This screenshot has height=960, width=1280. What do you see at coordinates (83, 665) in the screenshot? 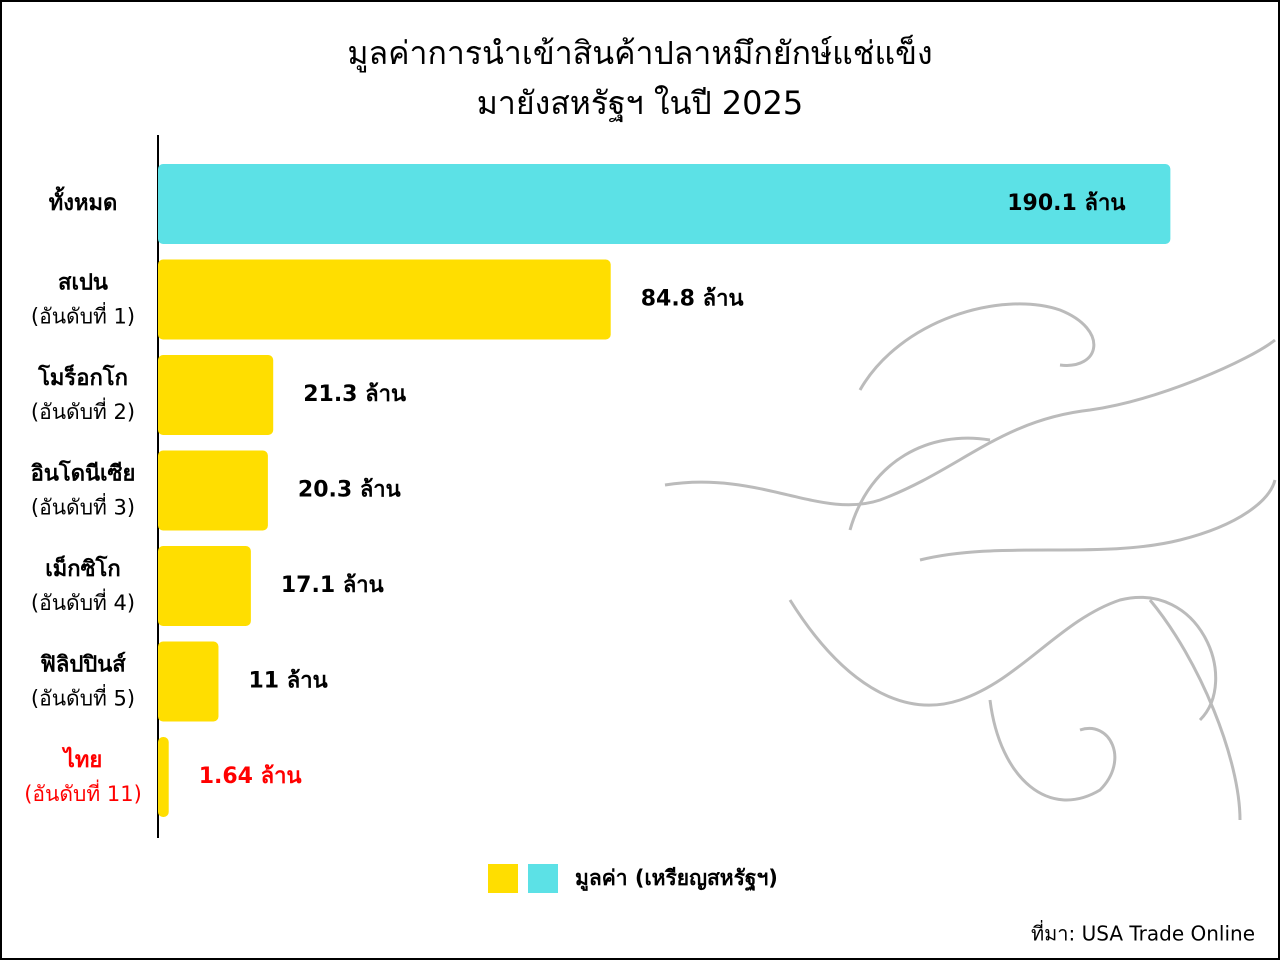
I see `category-label: ฟิลิปปินส์` at bounding box center [83, 665].